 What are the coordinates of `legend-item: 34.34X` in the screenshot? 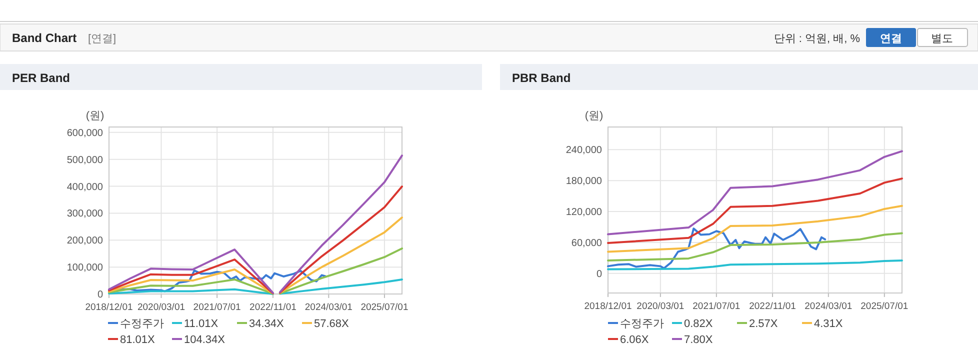 It's located at (260, 324).